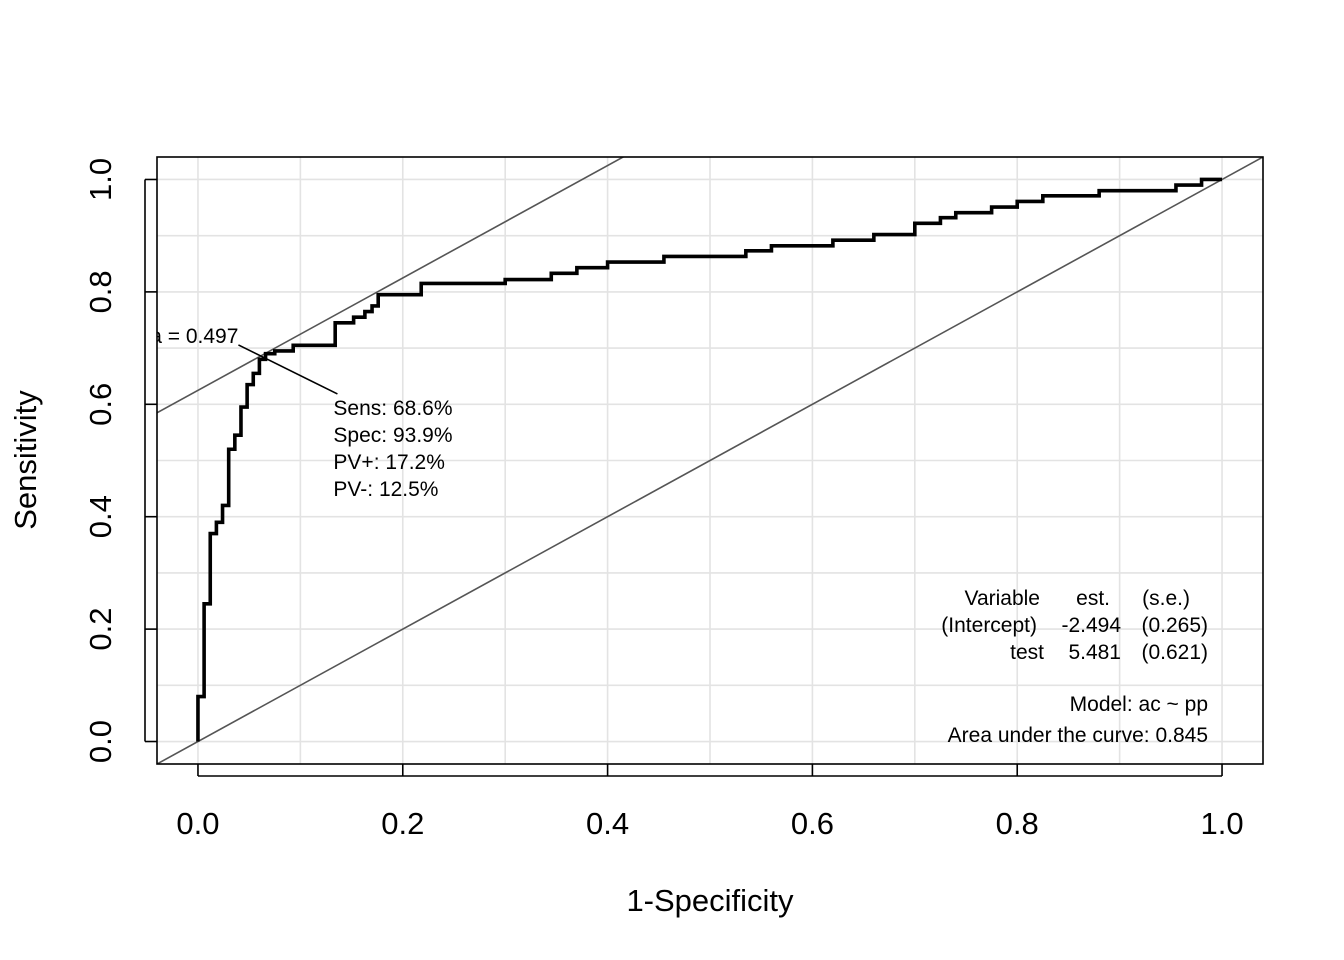 The height and width of the screenshot is (960, 1344). Describe the element at coordinates (392, 435) in the screenshot. I see `optimal-stat-label: Spec: 93.9%` at that location.